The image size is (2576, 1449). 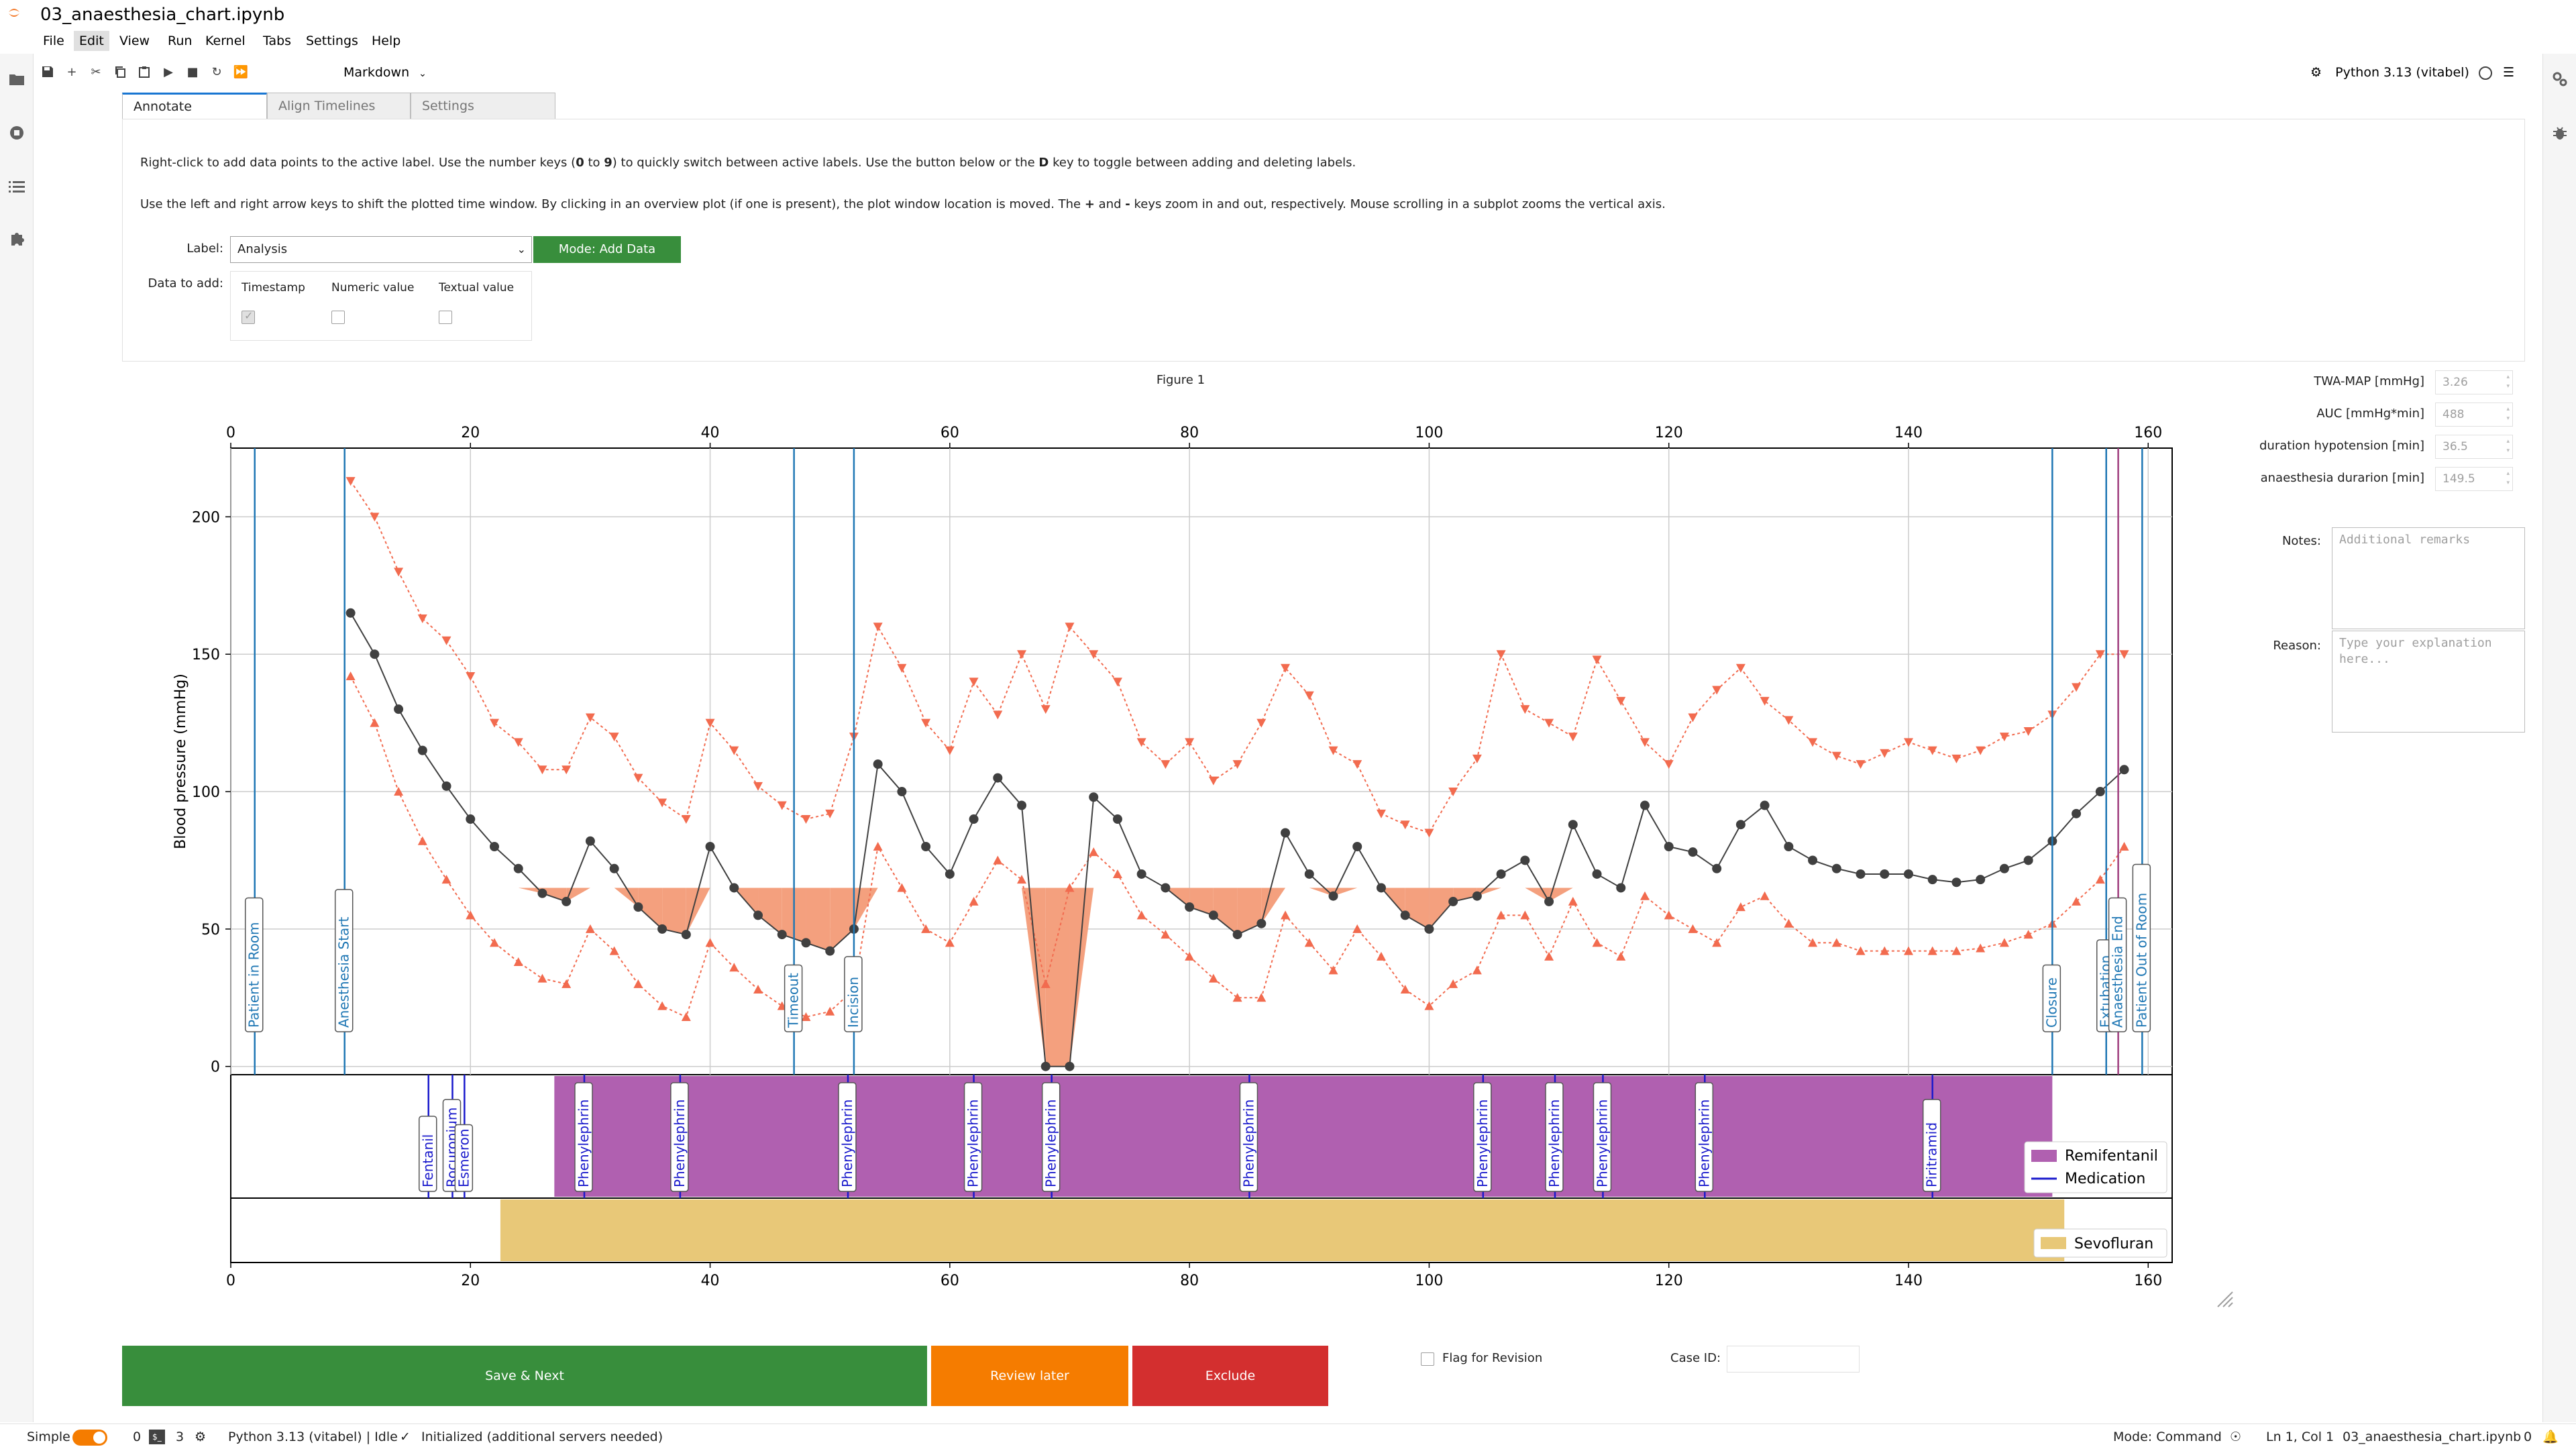 What do you see at coordinates (2550, 1437) in the screenshot?
I see `bell-icon: 🔔` at bounding box center [2550, 1437].